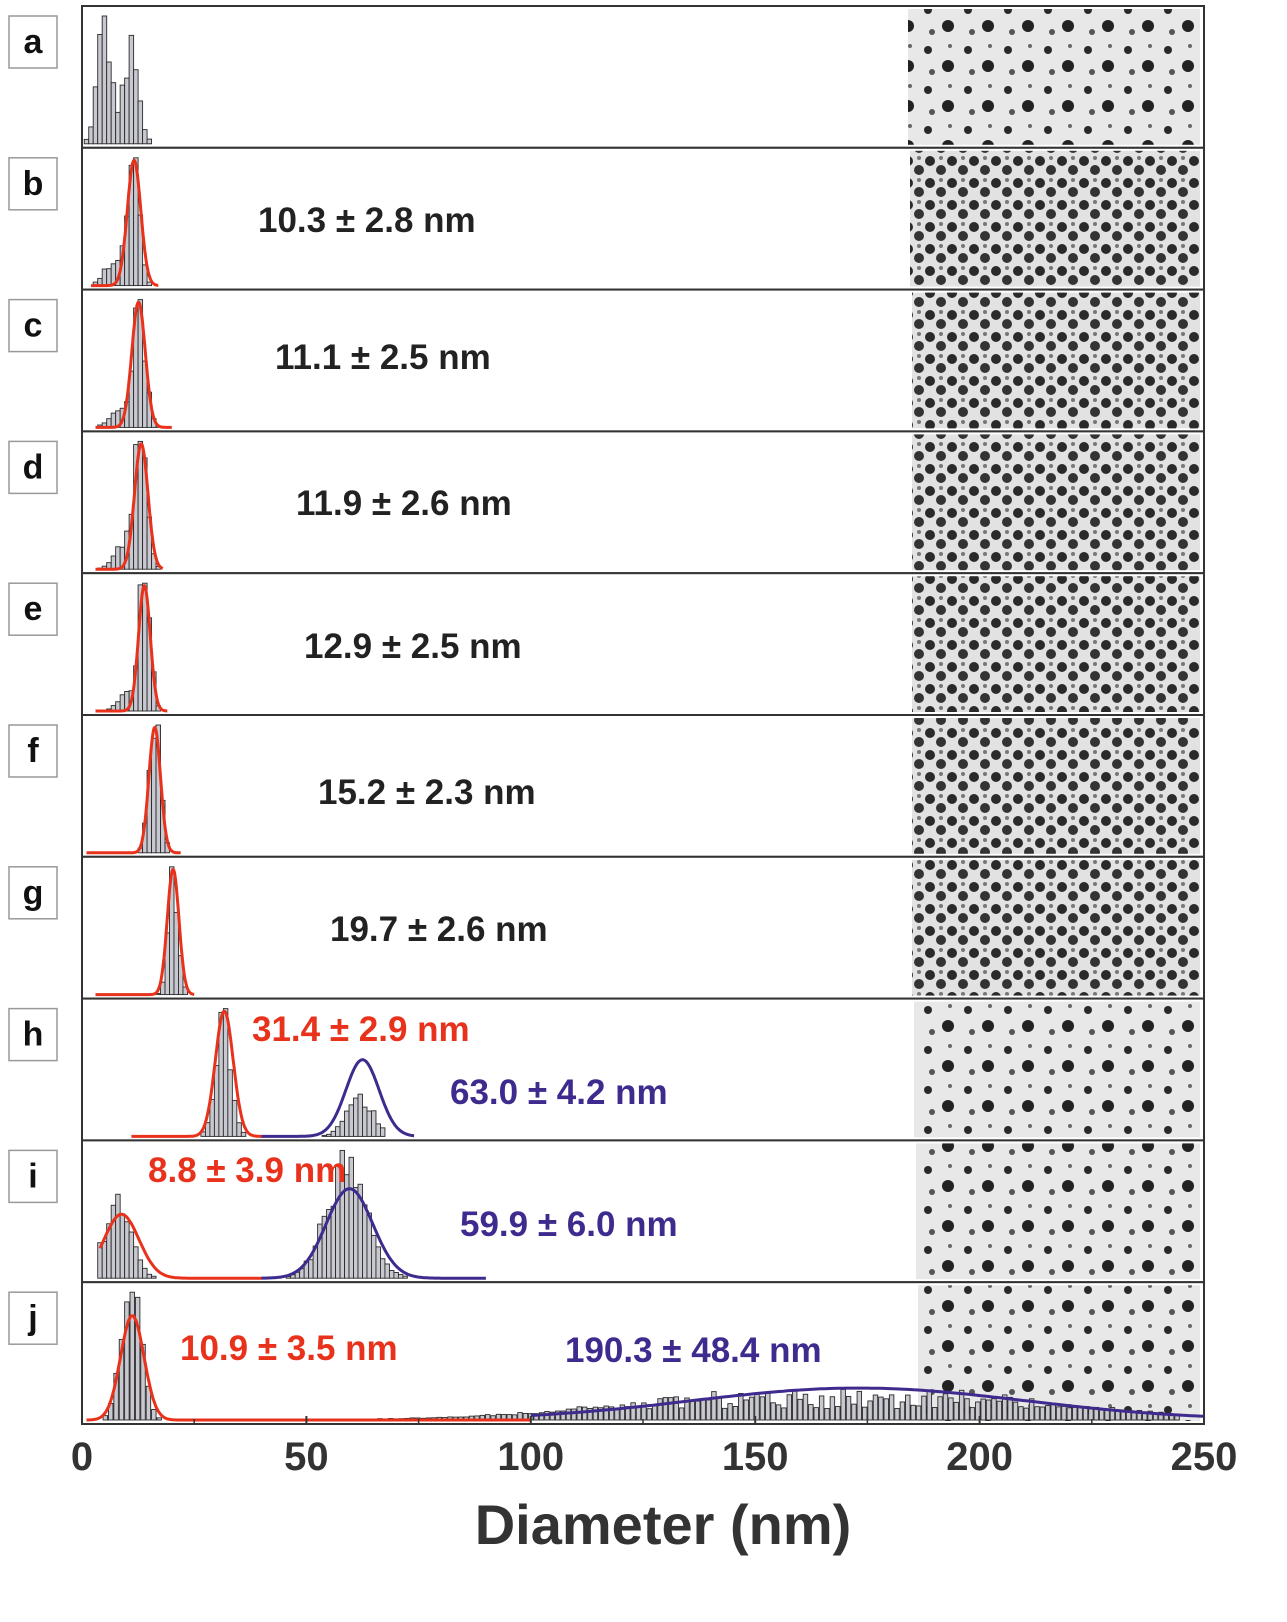 This screenshot has width=1287, height=1622. I want to click on tem-micrograph-b, so click(1055, 218).